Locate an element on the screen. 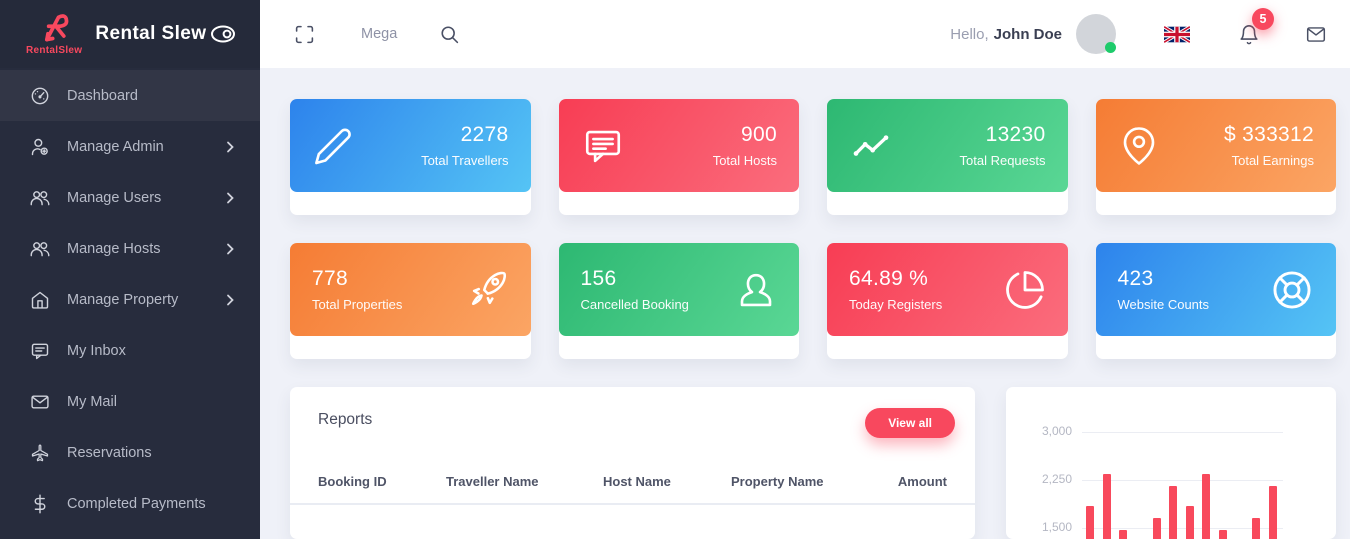  stat-label: Today Registers is located at coordinates (896, 304).